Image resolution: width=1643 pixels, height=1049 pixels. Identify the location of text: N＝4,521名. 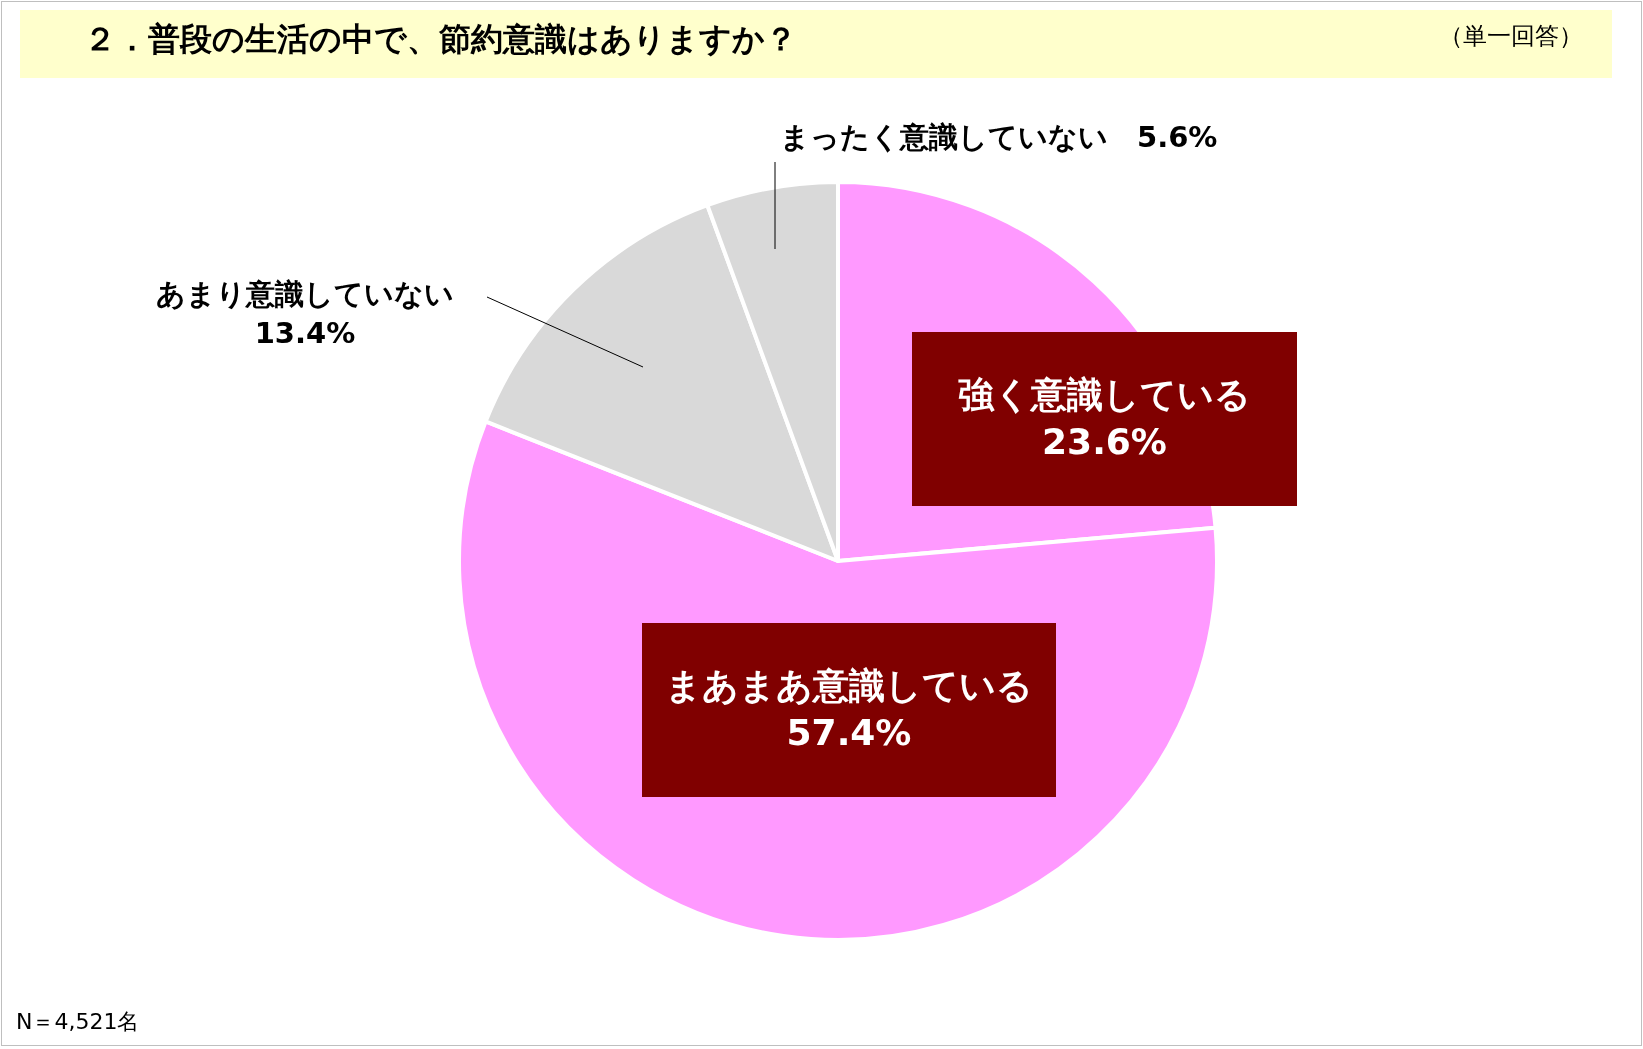
(78, 1022).